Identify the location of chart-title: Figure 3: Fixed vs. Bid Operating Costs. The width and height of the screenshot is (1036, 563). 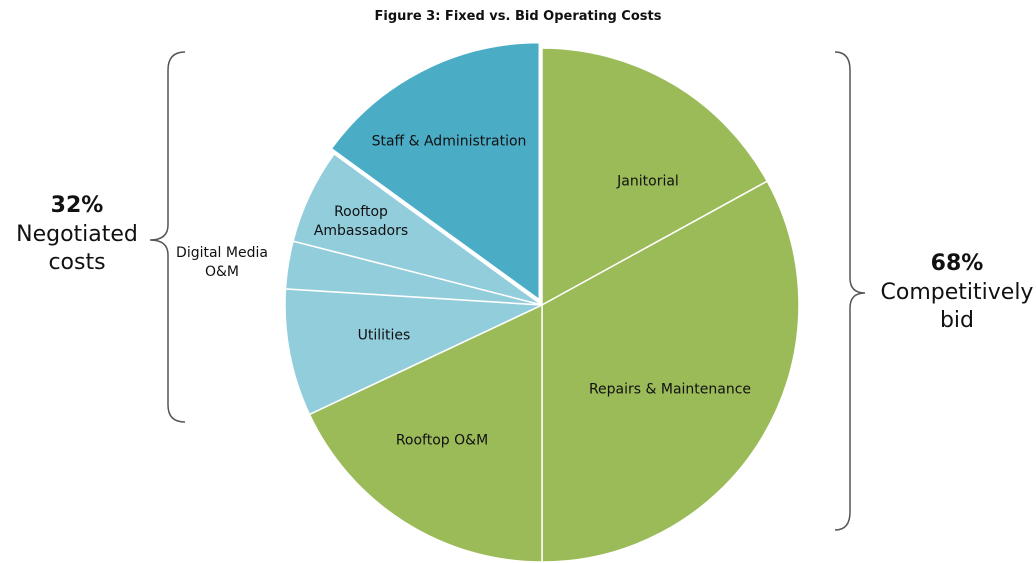
(518, 16).